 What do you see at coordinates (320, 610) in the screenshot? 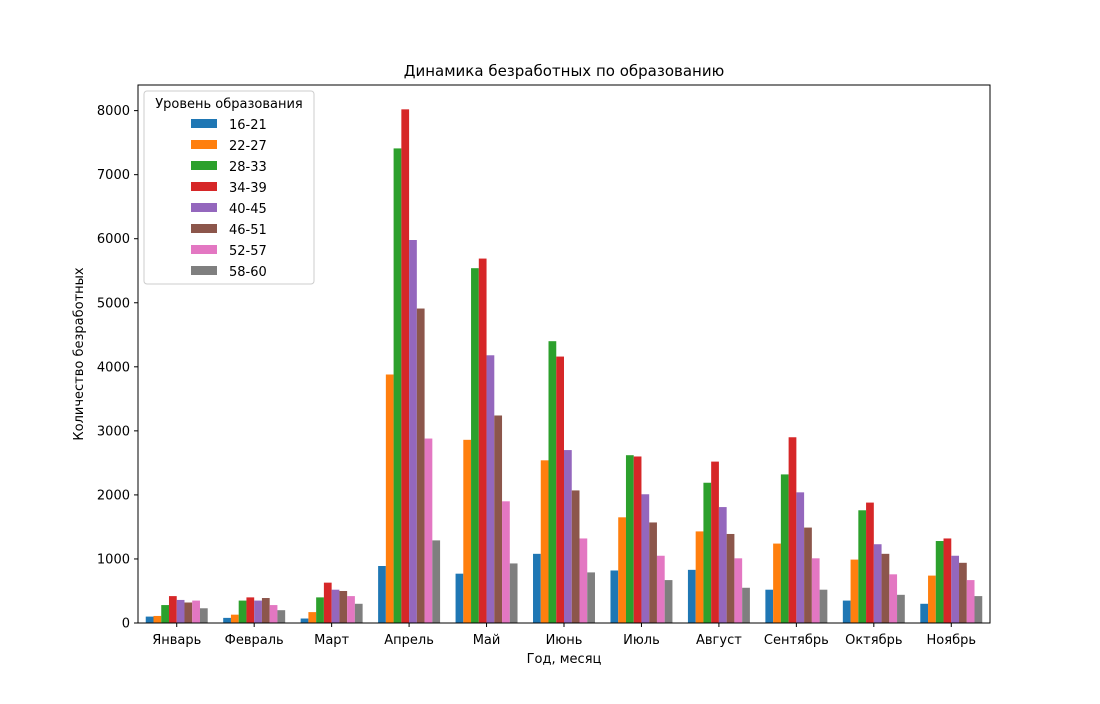
I see `bar-28-33-Март` at bounding box center [320, 610].